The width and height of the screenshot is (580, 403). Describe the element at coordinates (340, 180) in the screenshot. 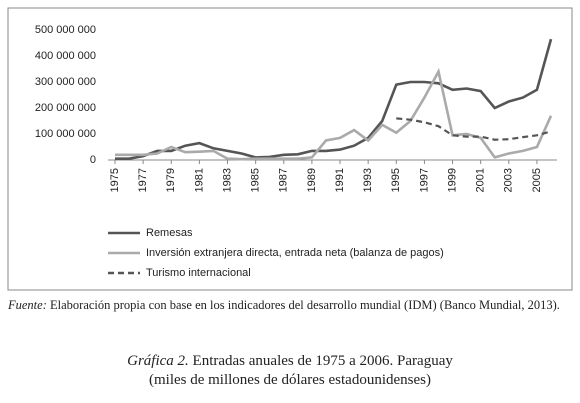

I see `x-tick-label: 1991` at that location.